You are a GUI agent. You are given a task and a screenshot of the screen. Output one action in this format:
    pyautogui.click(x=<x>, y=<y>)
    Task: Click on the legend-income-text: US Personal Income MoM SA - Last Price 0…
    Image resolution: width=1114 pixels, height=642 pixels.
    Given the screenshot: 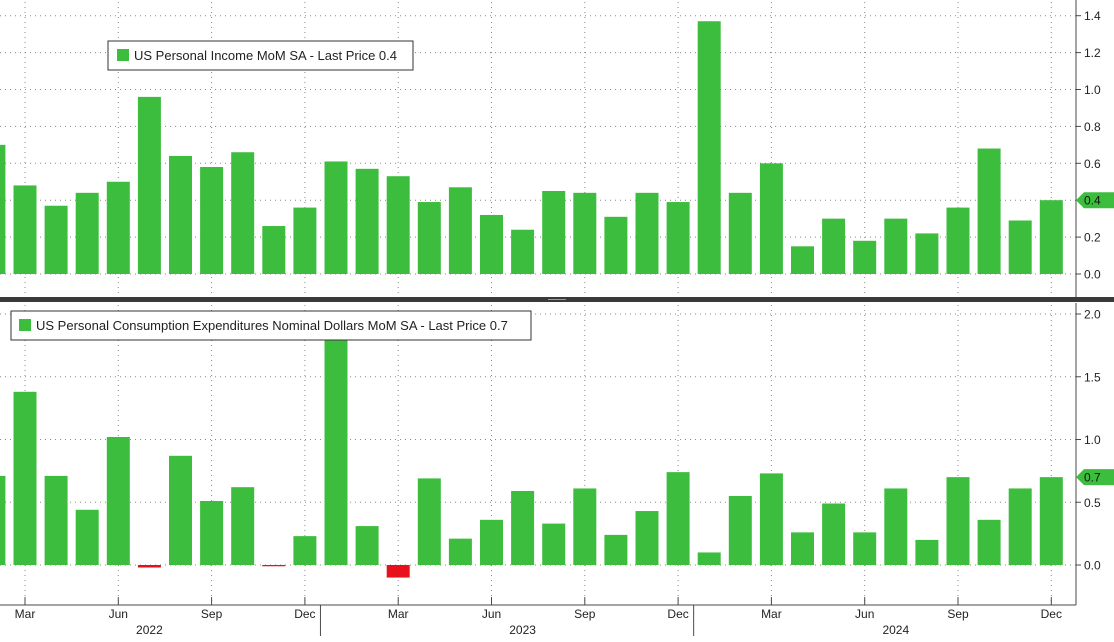 What is the action you would take?
    pyautogui.click(x=265, y=55)
    